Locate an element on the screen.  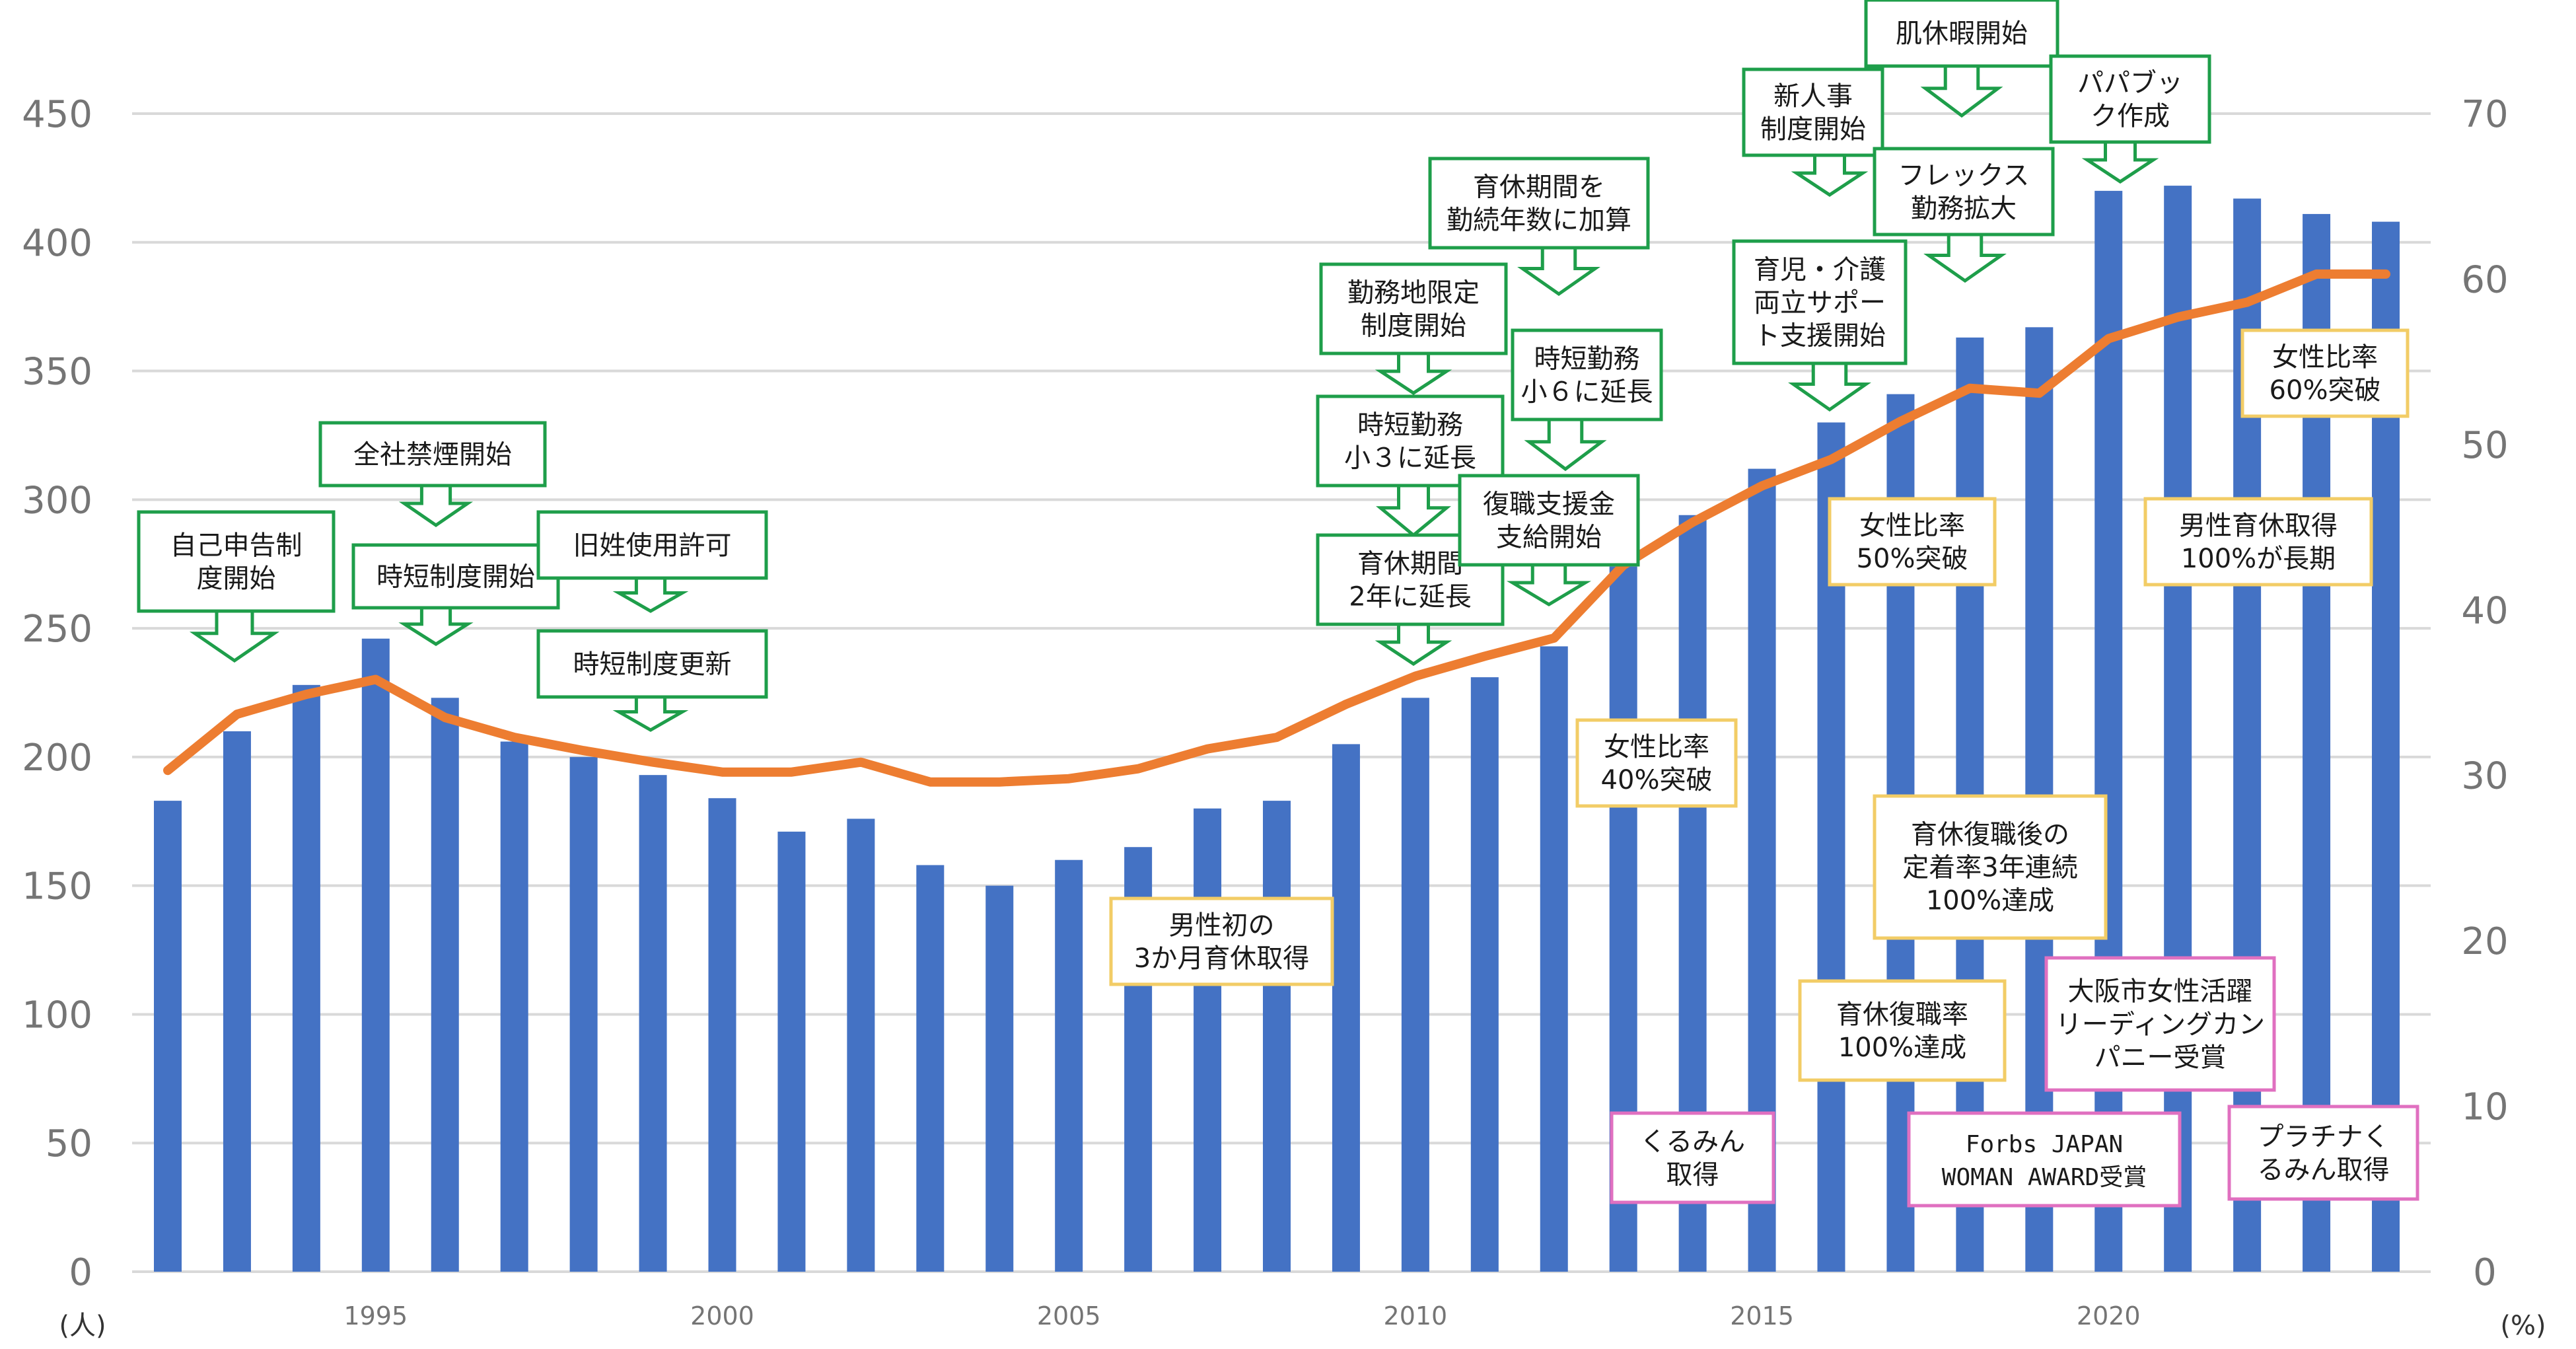
x-tick-label: 2010 is located at coordinates (1416, 1316).